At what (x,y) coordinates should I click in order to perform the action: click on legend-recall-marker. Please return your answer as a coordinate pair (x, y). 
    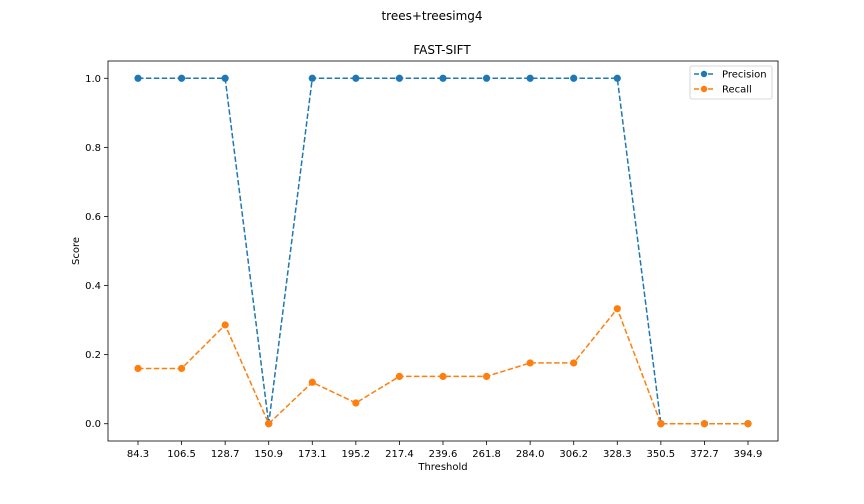
    Looking at the image, I should click on (704, 89).